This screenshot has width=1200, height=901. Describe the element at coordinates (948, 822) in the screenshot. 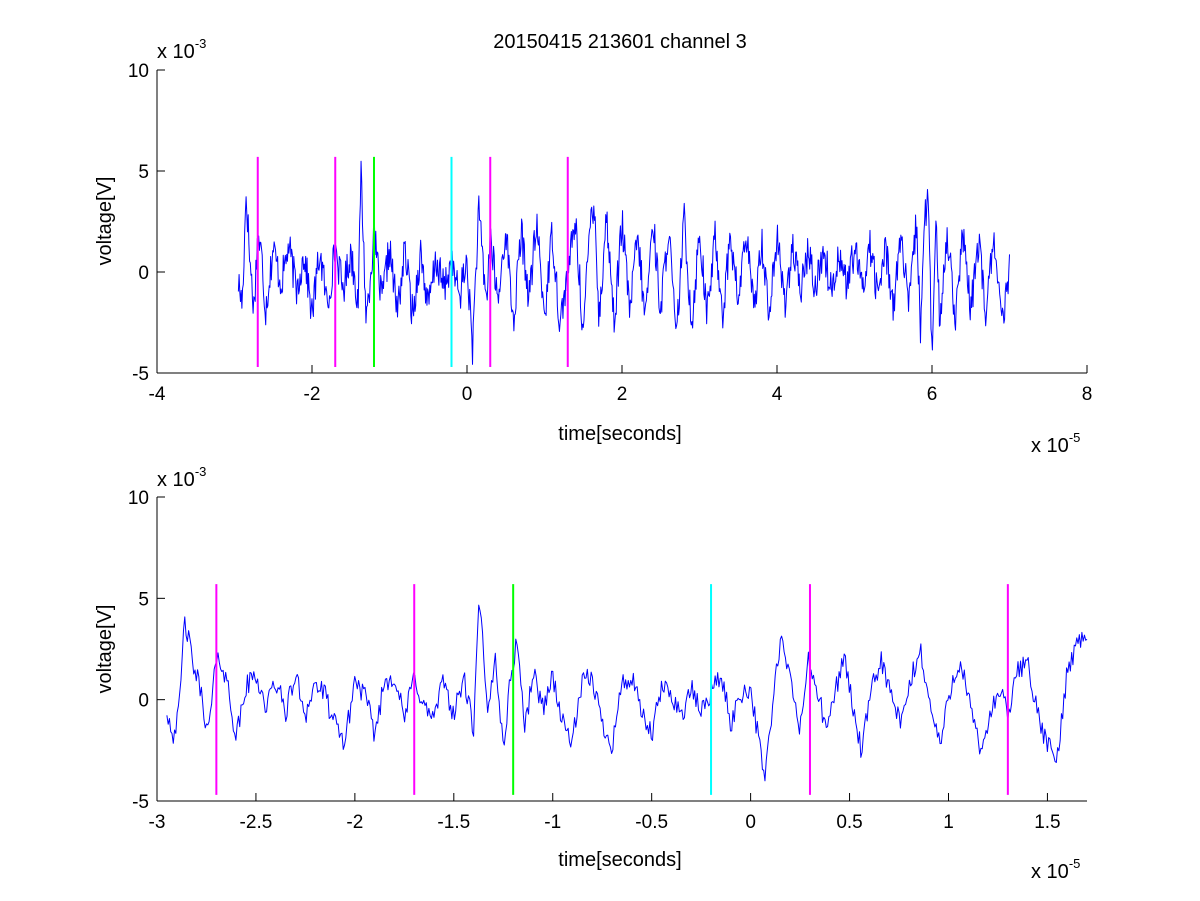

I see `bottom-xtick-label: 1` at that location.